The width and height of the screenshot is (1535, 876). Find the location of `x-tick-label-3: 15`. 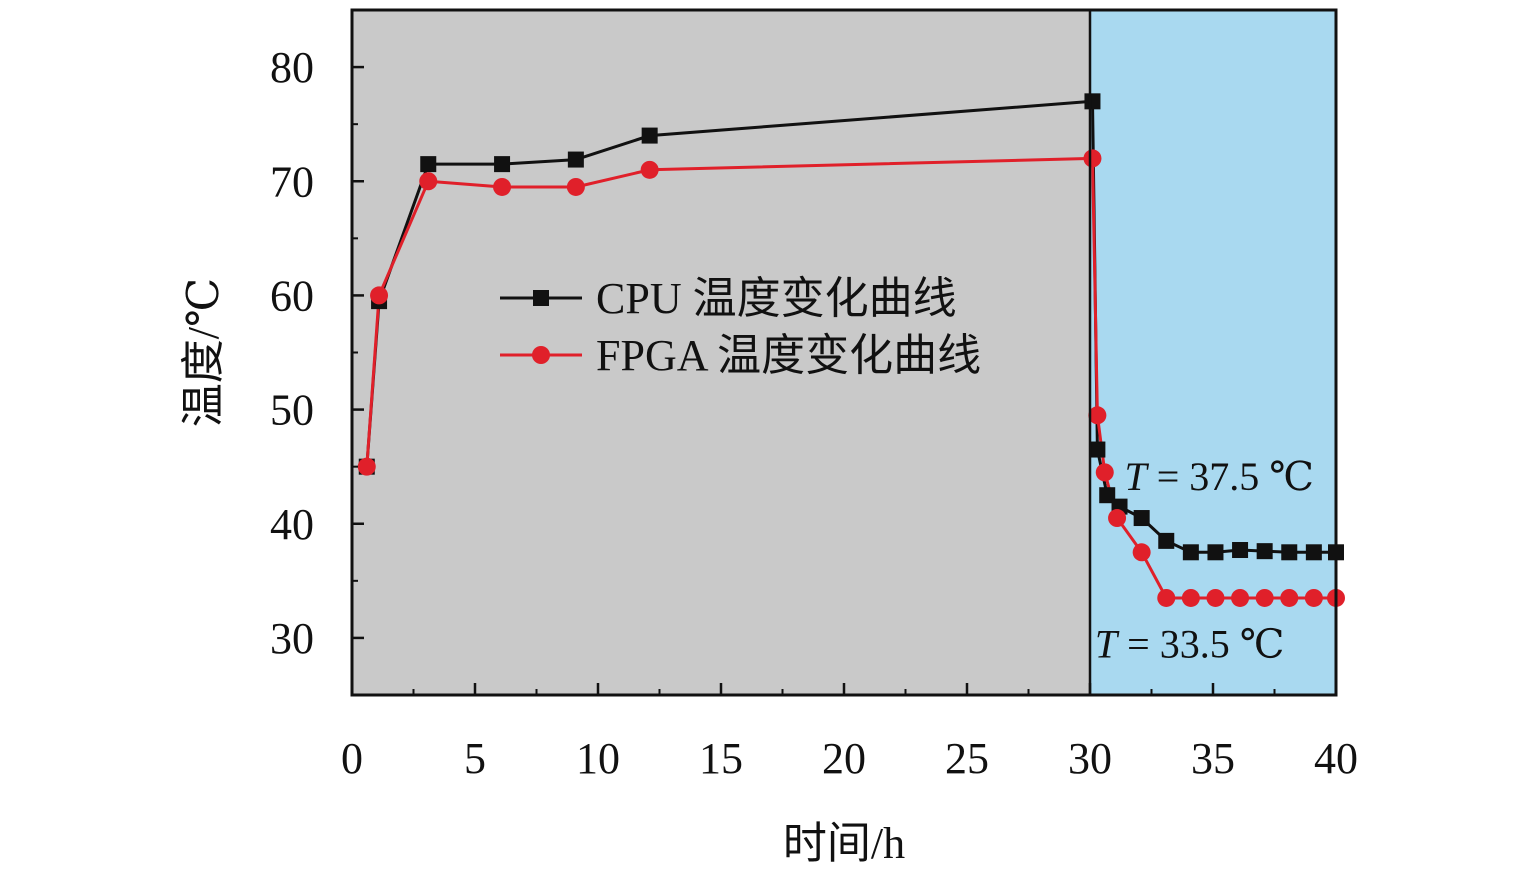

x-tick-label-3: 15 is located at coordinates (721, 758).